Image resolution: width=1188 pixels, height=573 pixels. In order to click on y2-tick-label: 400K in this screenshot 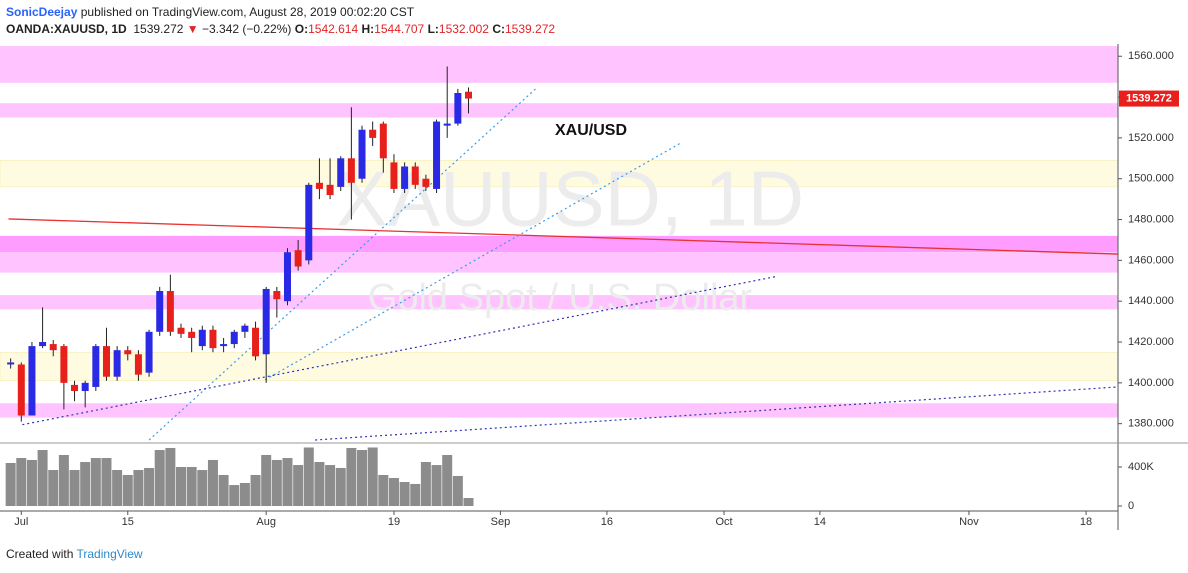, I will do `click(1141, 467)`.